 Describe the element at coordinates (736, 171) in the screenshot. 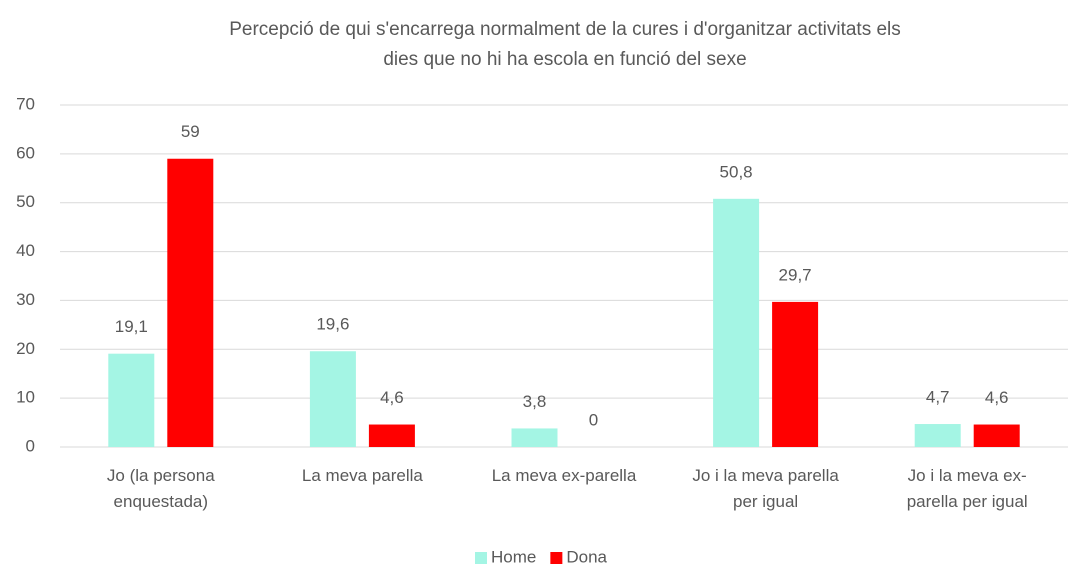

I see `data-label: 50,8` at that location.